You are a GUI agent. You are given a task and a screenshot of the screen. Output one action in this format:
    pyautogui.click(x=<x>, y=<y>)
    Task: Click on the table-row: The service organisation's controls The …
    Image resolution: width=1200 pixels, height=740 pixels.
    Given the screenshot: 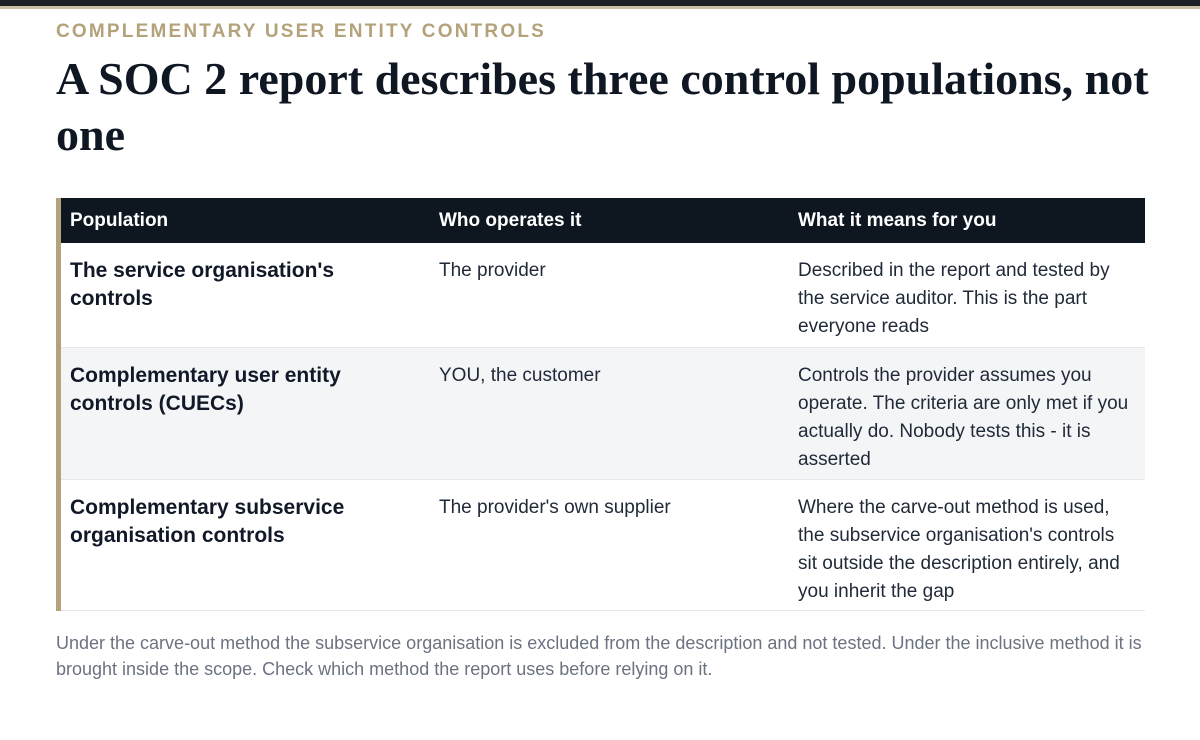 What is the action you would take?
    pyautogui.click(x=603, y=295)
    